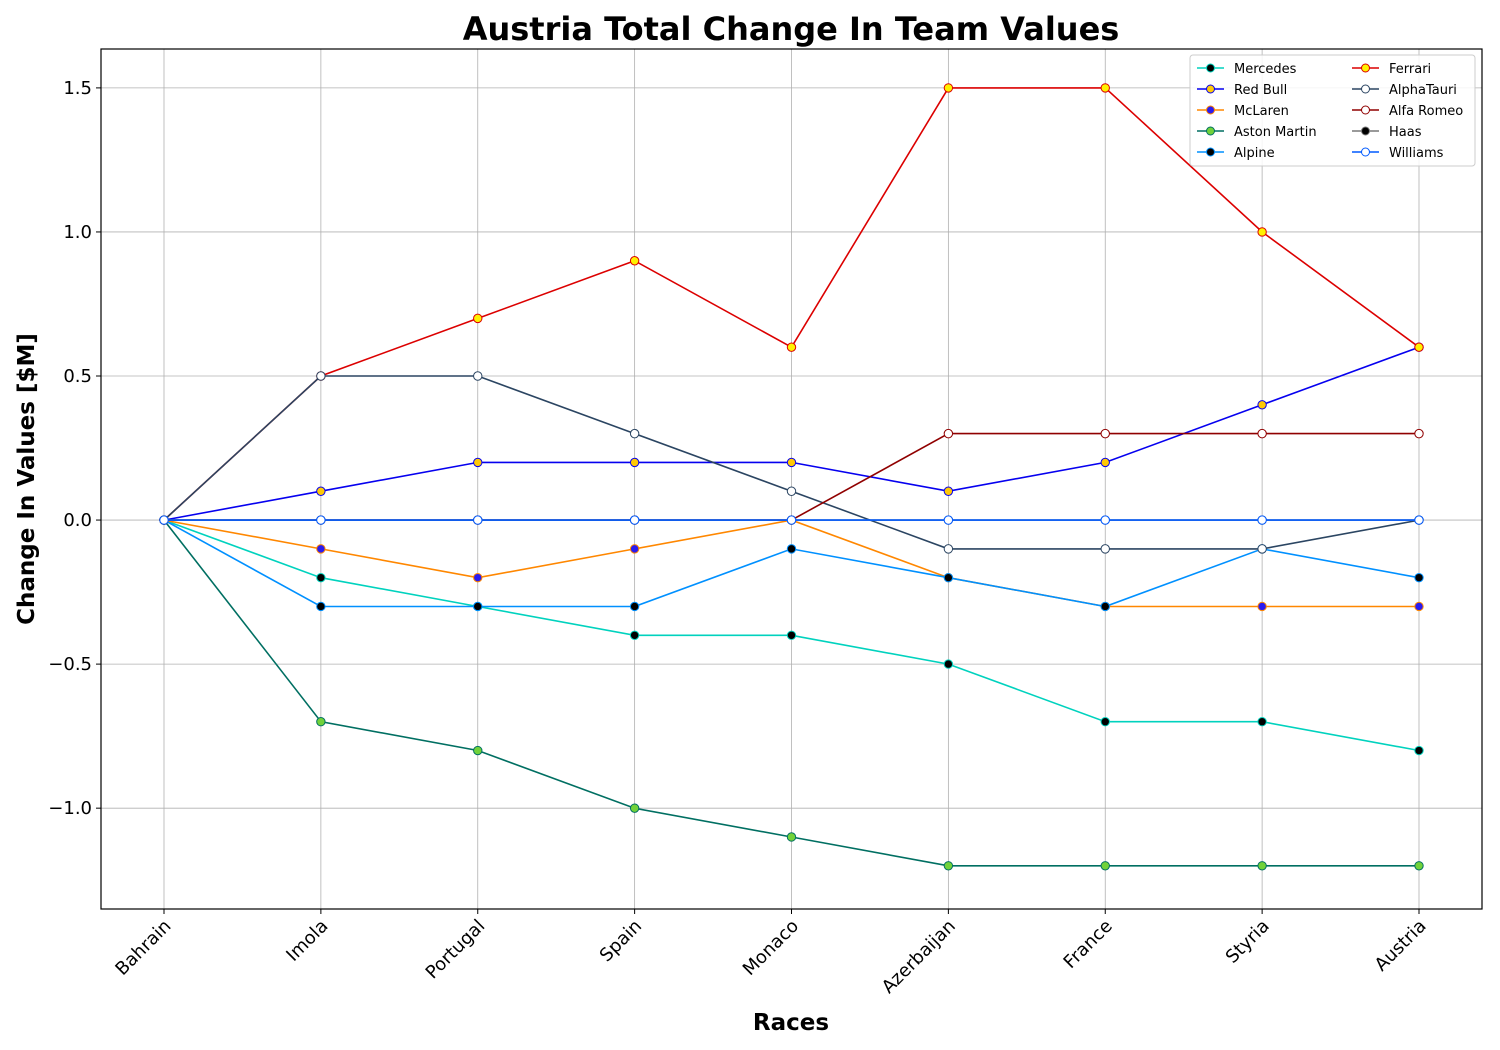 The height and width of the screenshot is (1050, 1500). I want to click on legend-label: Haas, so click(1405, 132).